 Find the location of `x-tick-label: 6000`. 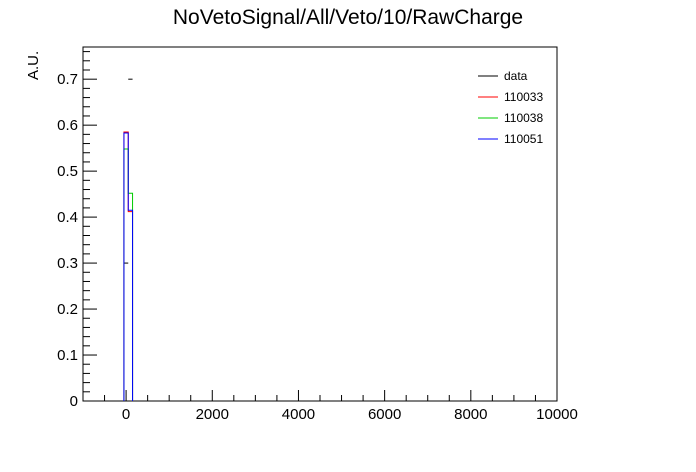

x-tick-label: 6000 is located at coordinates (384, 414).